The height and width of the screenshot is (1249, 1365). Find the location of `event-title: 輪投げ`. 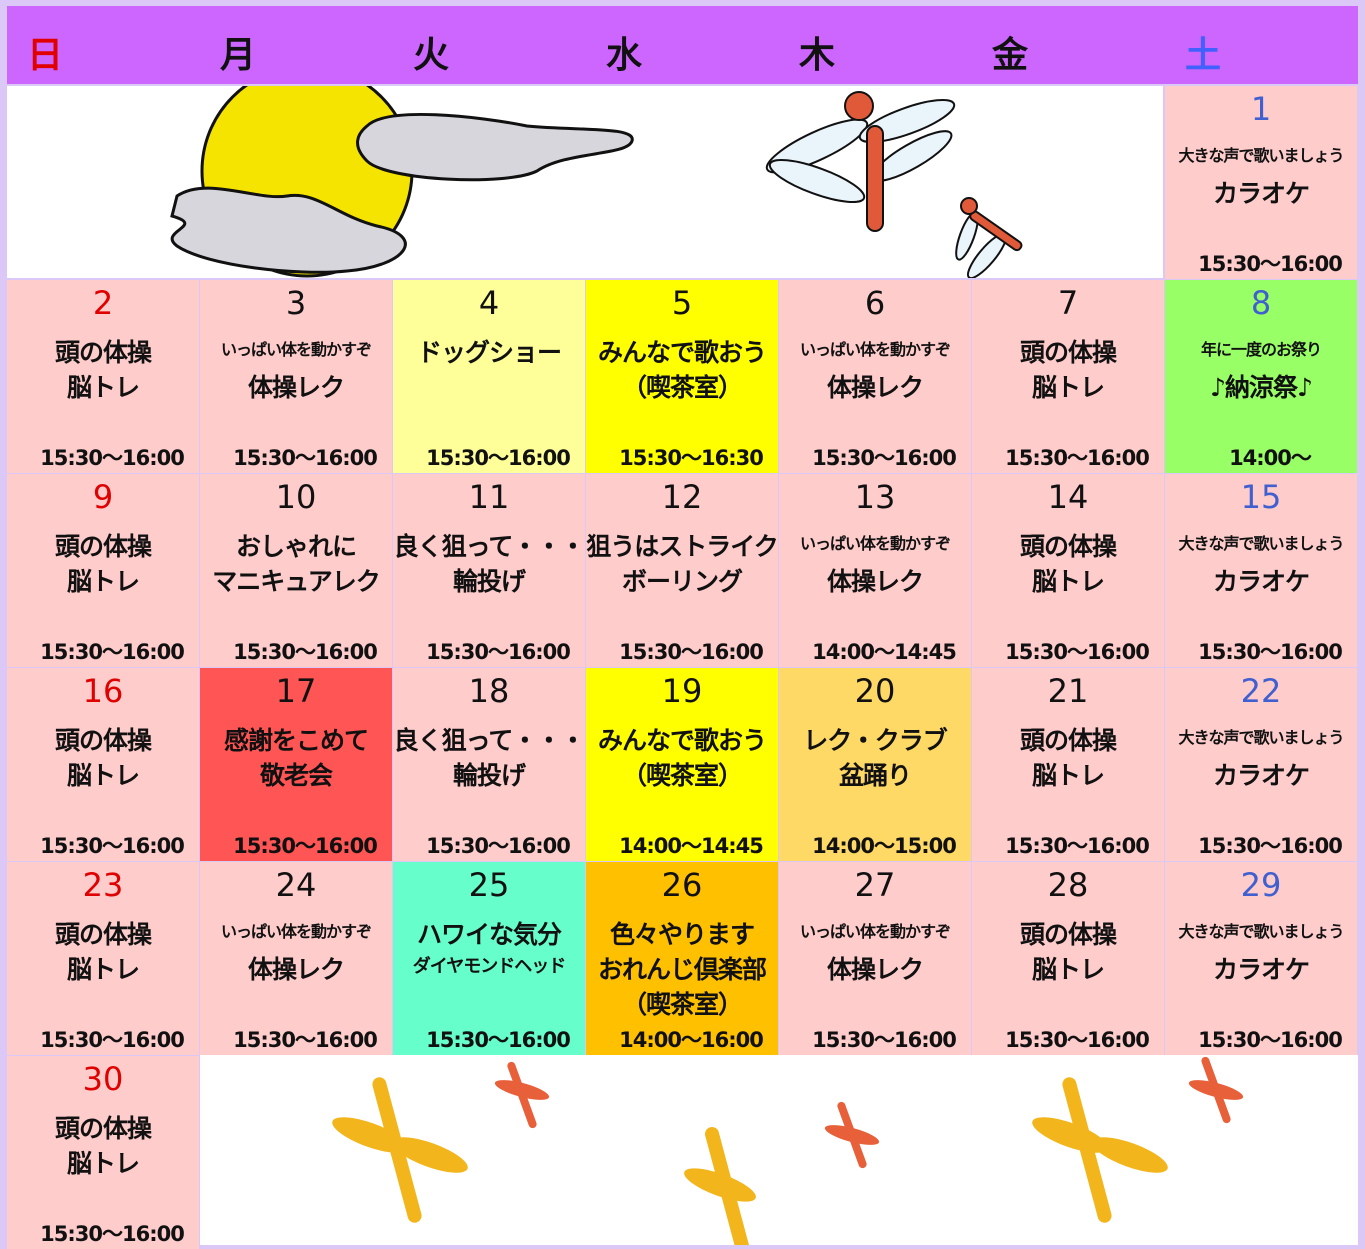

event-title: 輪投げ is located at coordinates (489, 581).